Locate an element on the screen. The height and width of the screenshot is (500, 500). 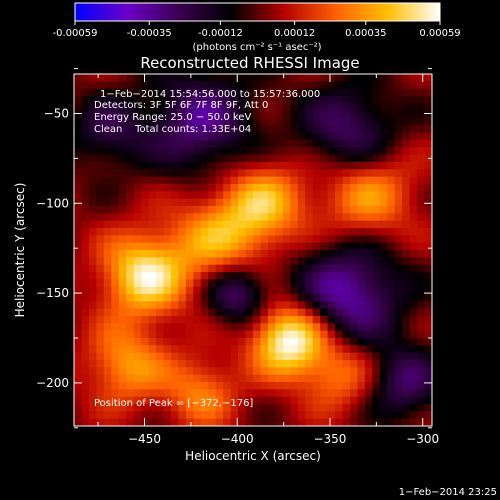
x-axis-label: Heliocentric X (arcsec) is located at coordinates (253, 456).